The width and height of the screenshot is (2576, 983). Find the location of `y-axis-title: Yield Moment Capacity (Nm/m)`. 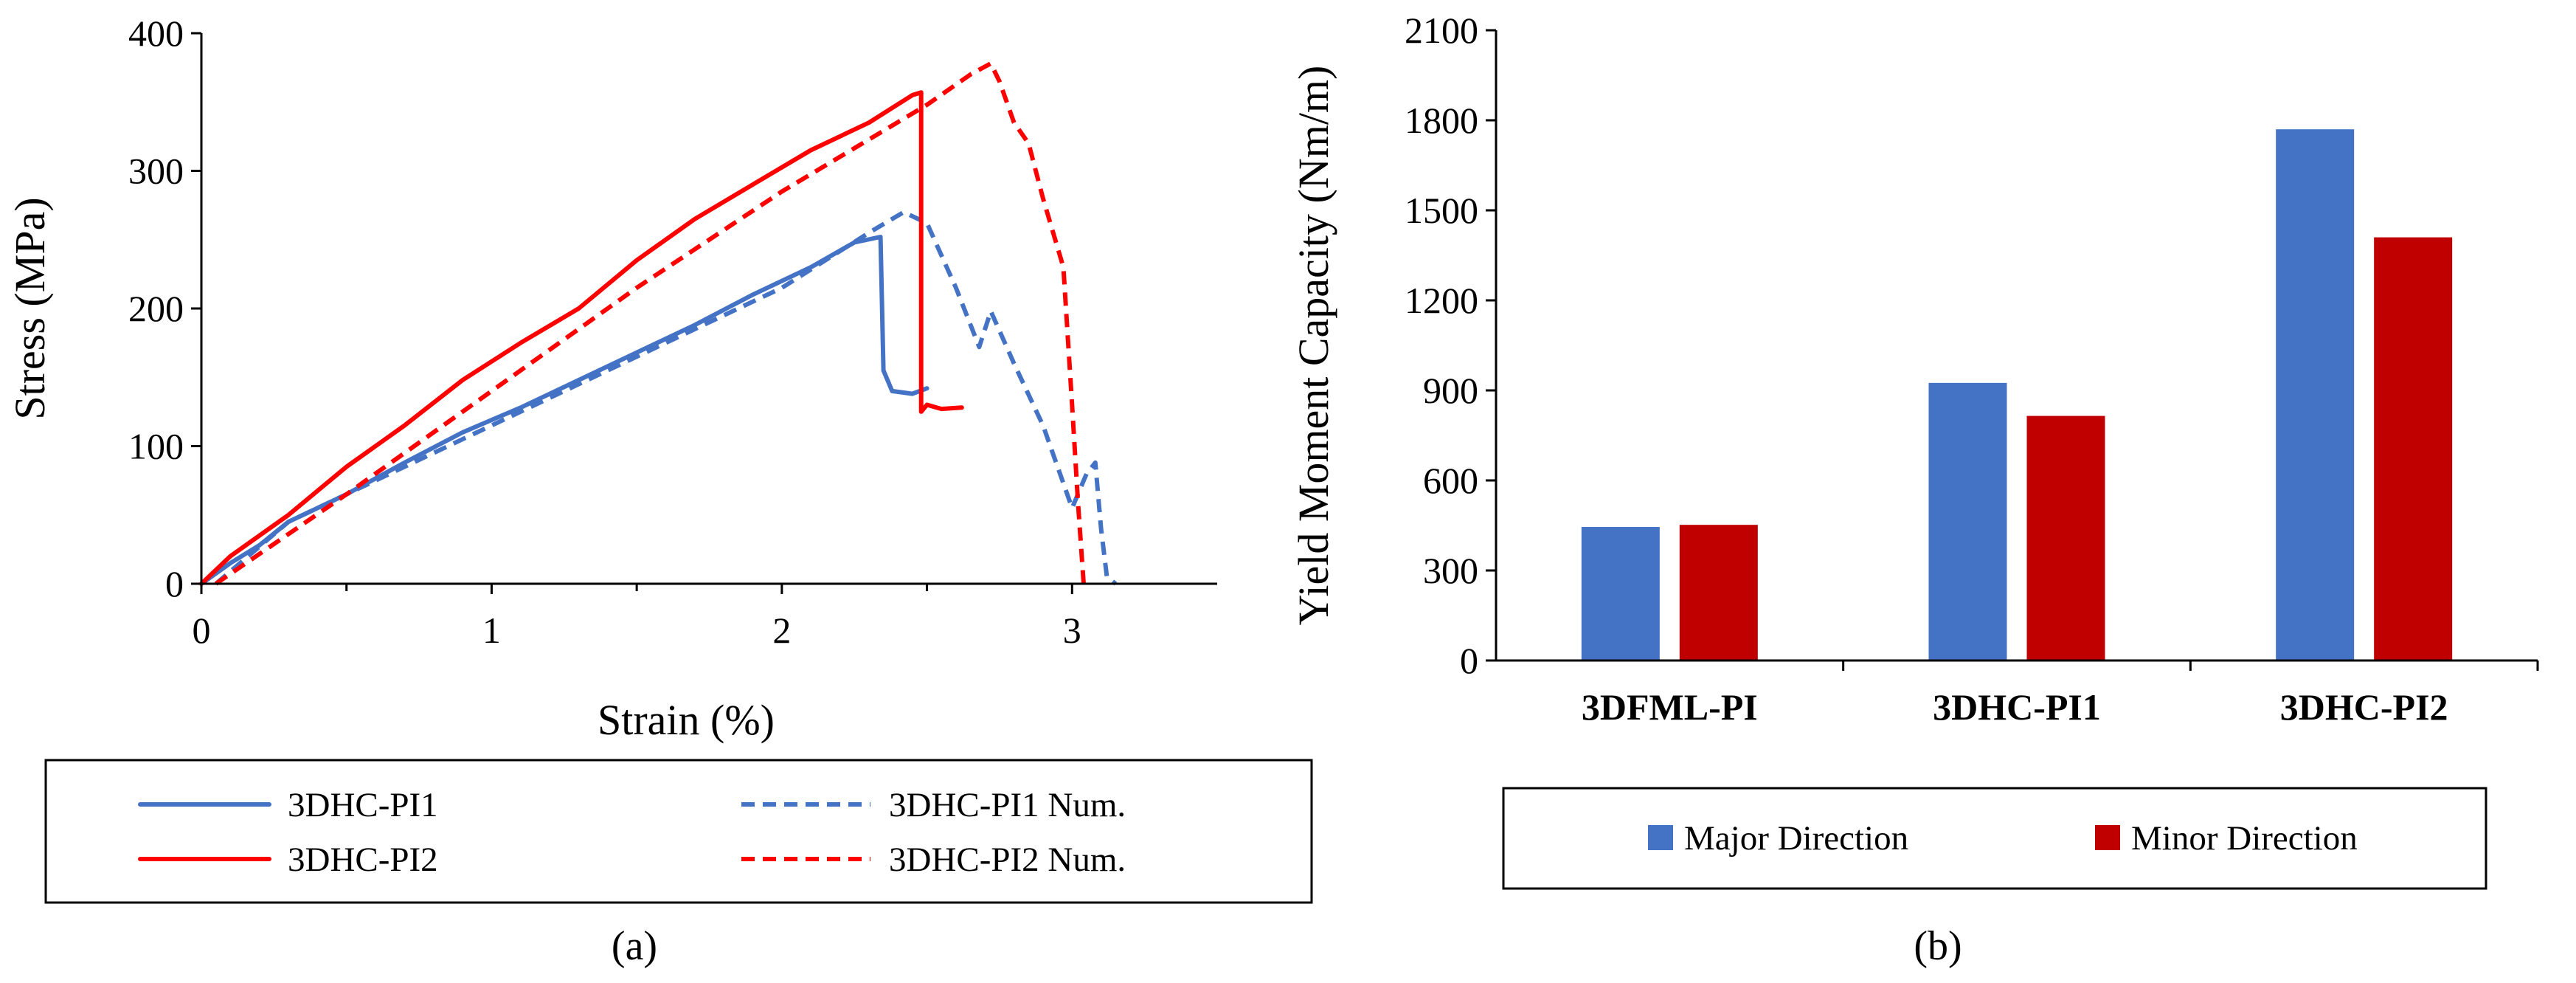

y-axis-title: Yield Moment Capacity (Nm/m) is located at coordinates (1313, 346).